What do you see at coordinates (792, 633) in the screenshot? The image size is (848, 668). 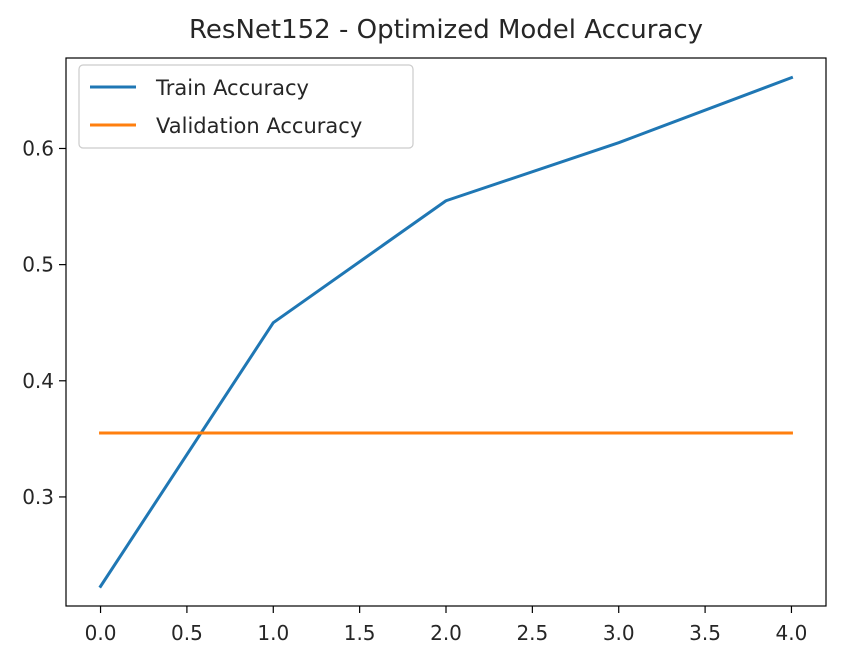 I see `x-tick-label: 4.0` at bounding box center [792, 633].